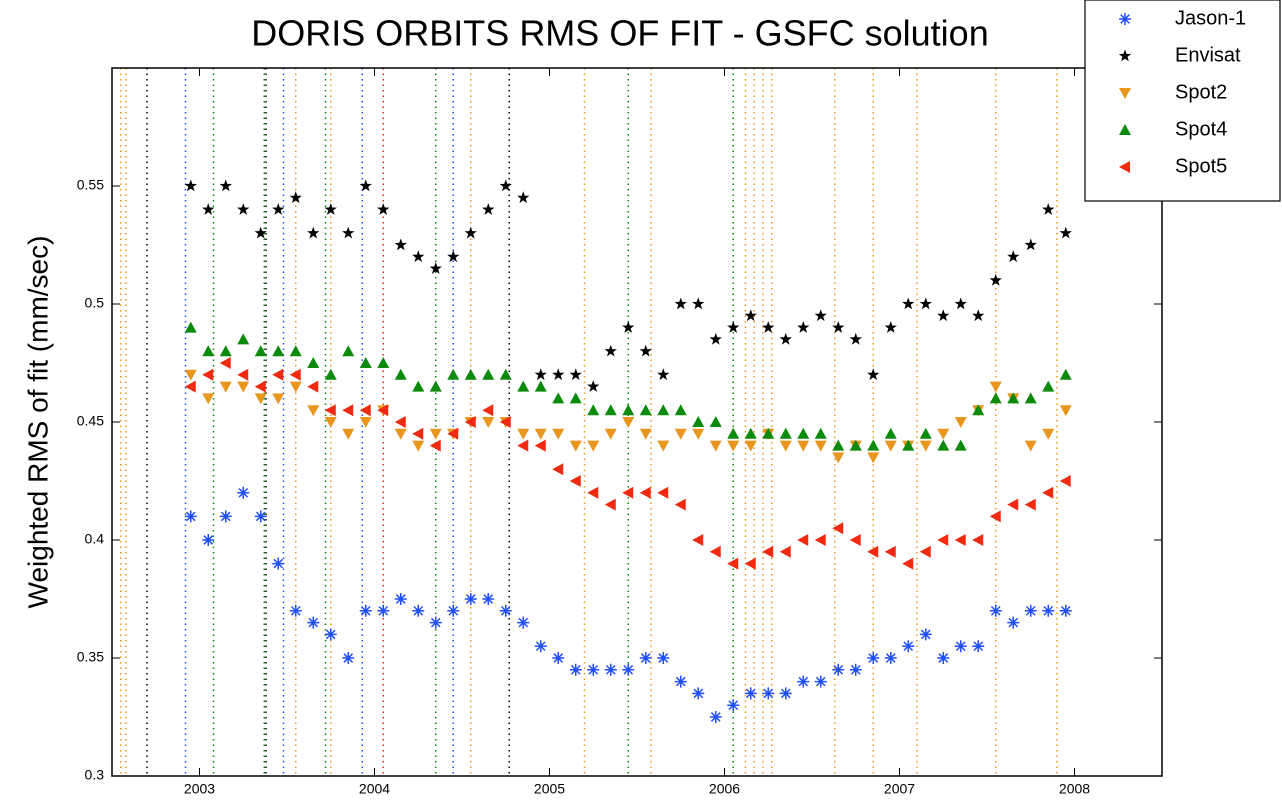 This screenshot has width=1282, height=800. What do you see at coordinates (95, 303) in the screenshot?
I see `y-tick-label: 0.5` at bounding box center [95, 303].